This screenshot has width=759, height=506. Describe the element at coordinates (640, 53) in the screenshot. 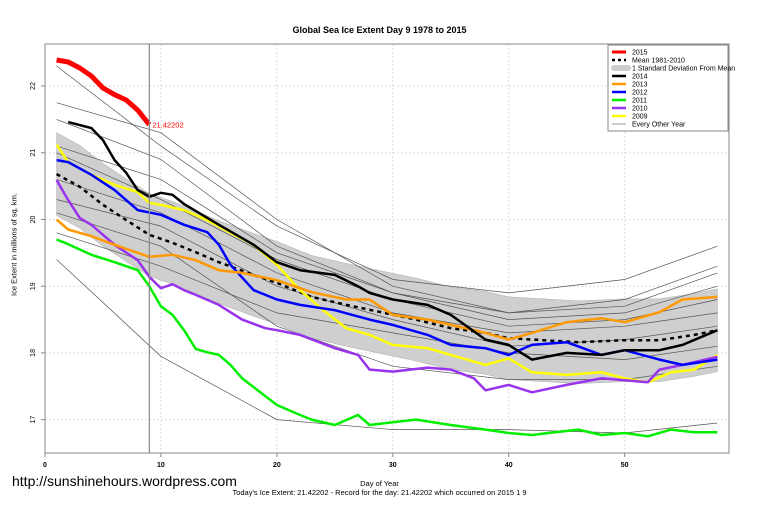

I see `legend-label: 2015` at that location.